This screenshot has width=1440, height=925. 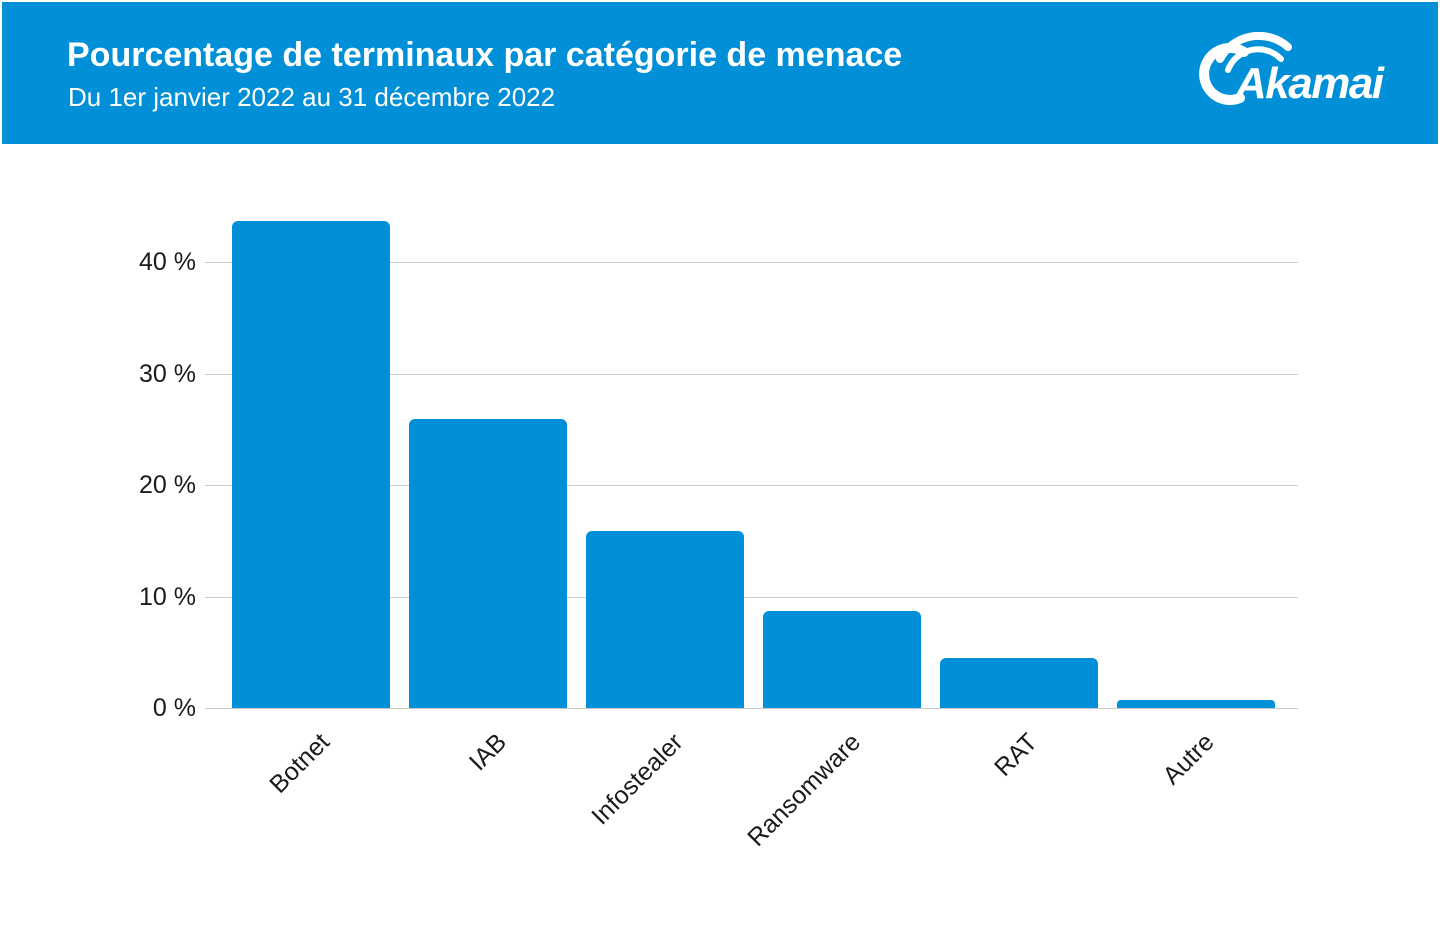 What do you see at coordinates (312, 97) in the screenshot?
I see `page-subtitle: Du 1er janvier 2022 au 31 décembre 2022` at bounding box center [312, 97].